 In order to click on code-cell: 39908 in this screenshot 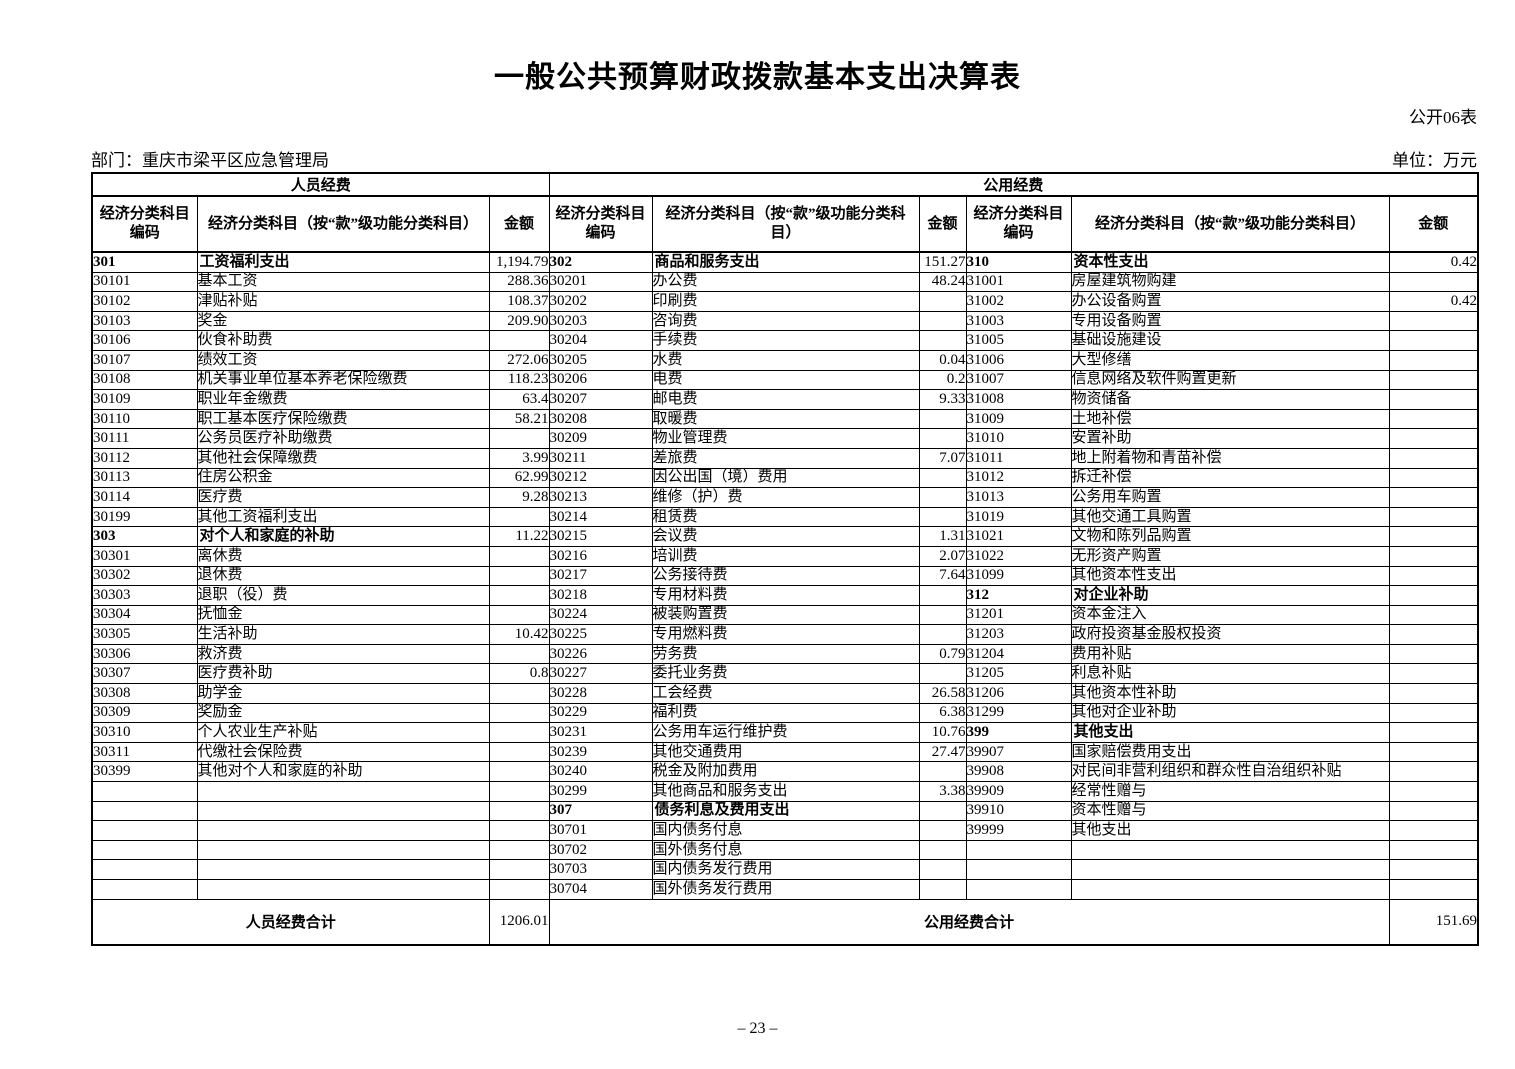, I will do `click(1018, 772)`.